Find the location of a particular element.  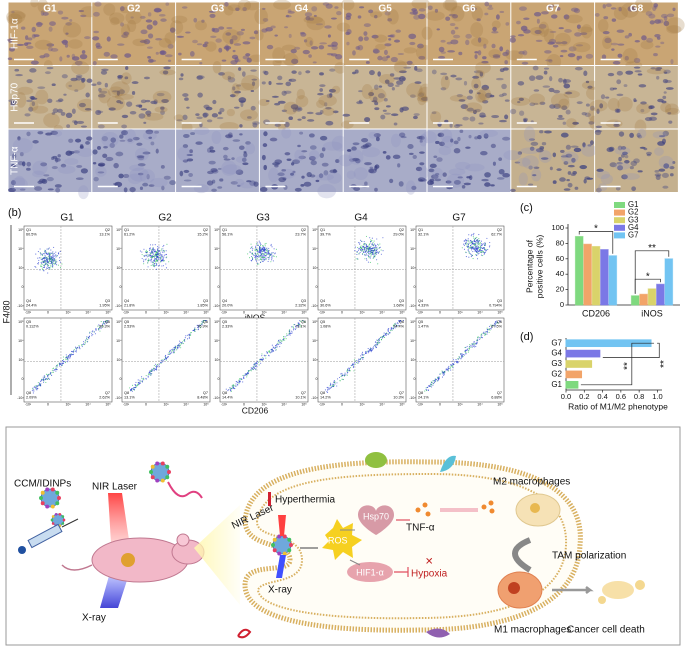

y-tick-label: 40 is located at coordinates (560, 273).